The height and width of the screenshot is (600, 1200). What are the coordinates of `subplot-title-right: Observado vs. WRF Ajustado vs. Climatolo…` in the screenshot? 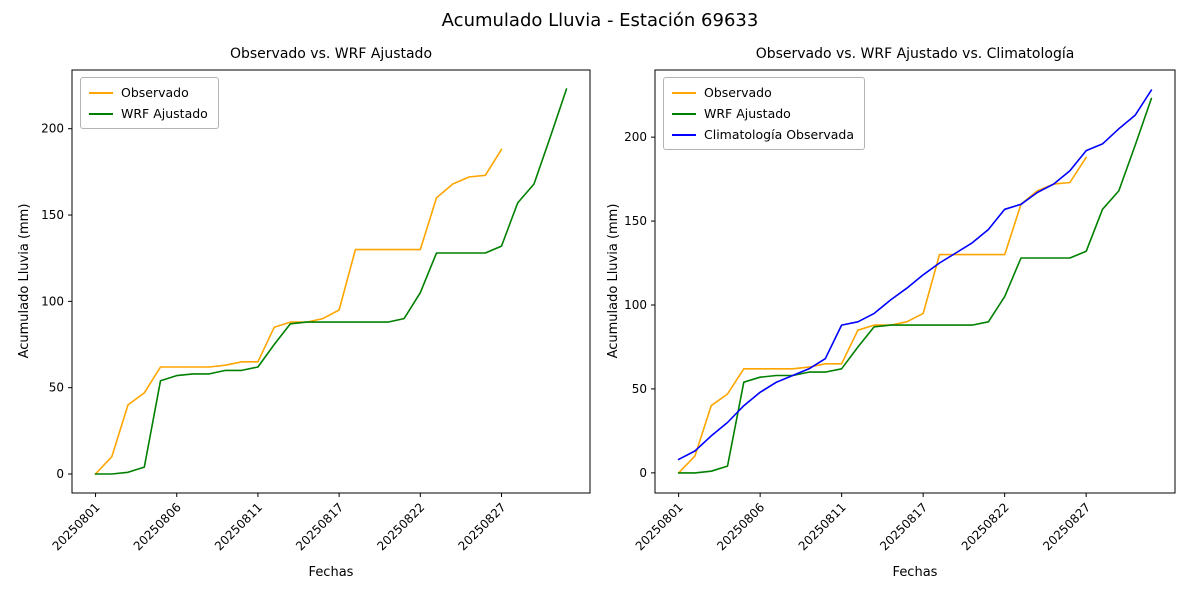 It's located at (915, 54).